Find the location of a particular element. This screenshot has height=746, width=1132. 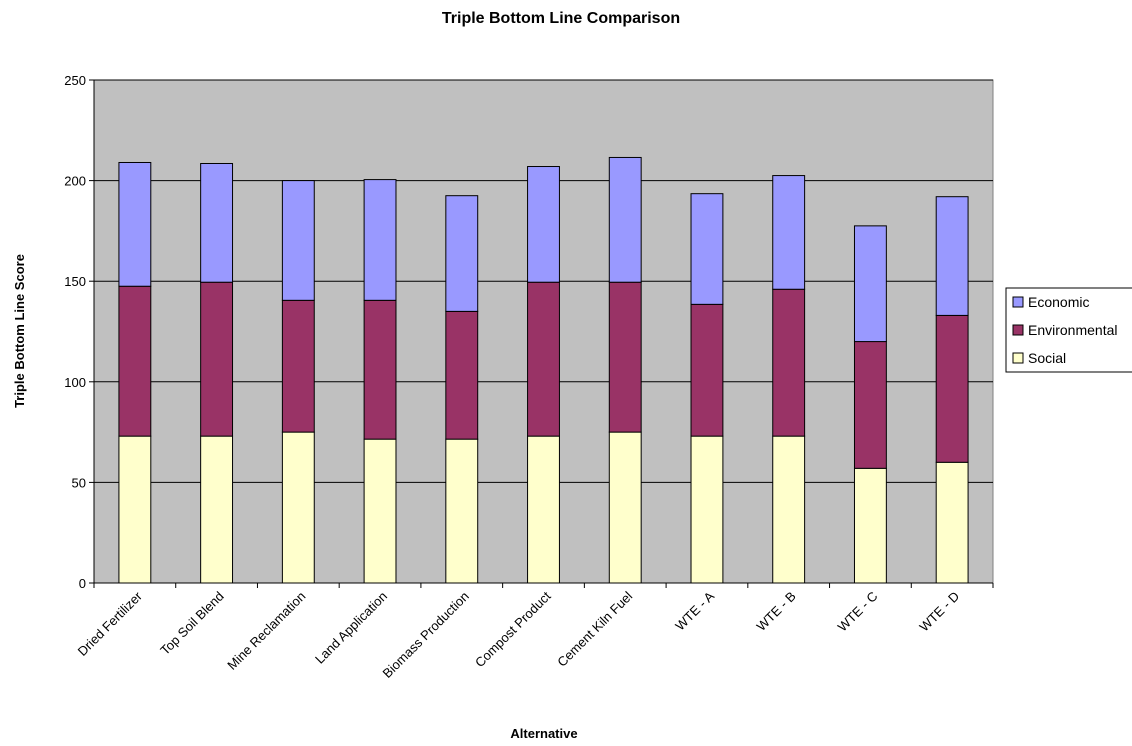

y-tick-label: 200 is located at coordinates (75, 181).